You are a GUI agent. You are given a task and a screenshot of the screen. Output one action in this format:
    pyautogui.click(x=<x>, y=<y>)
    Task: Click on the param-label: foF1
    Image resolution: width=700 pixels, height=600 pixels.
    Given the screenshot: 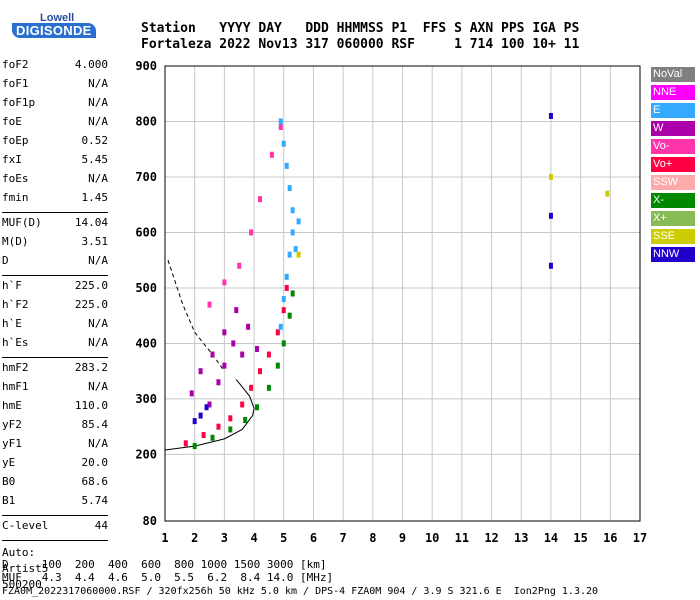 What is the action you would take?
    pyautogui.click(x=15, y=83)
    